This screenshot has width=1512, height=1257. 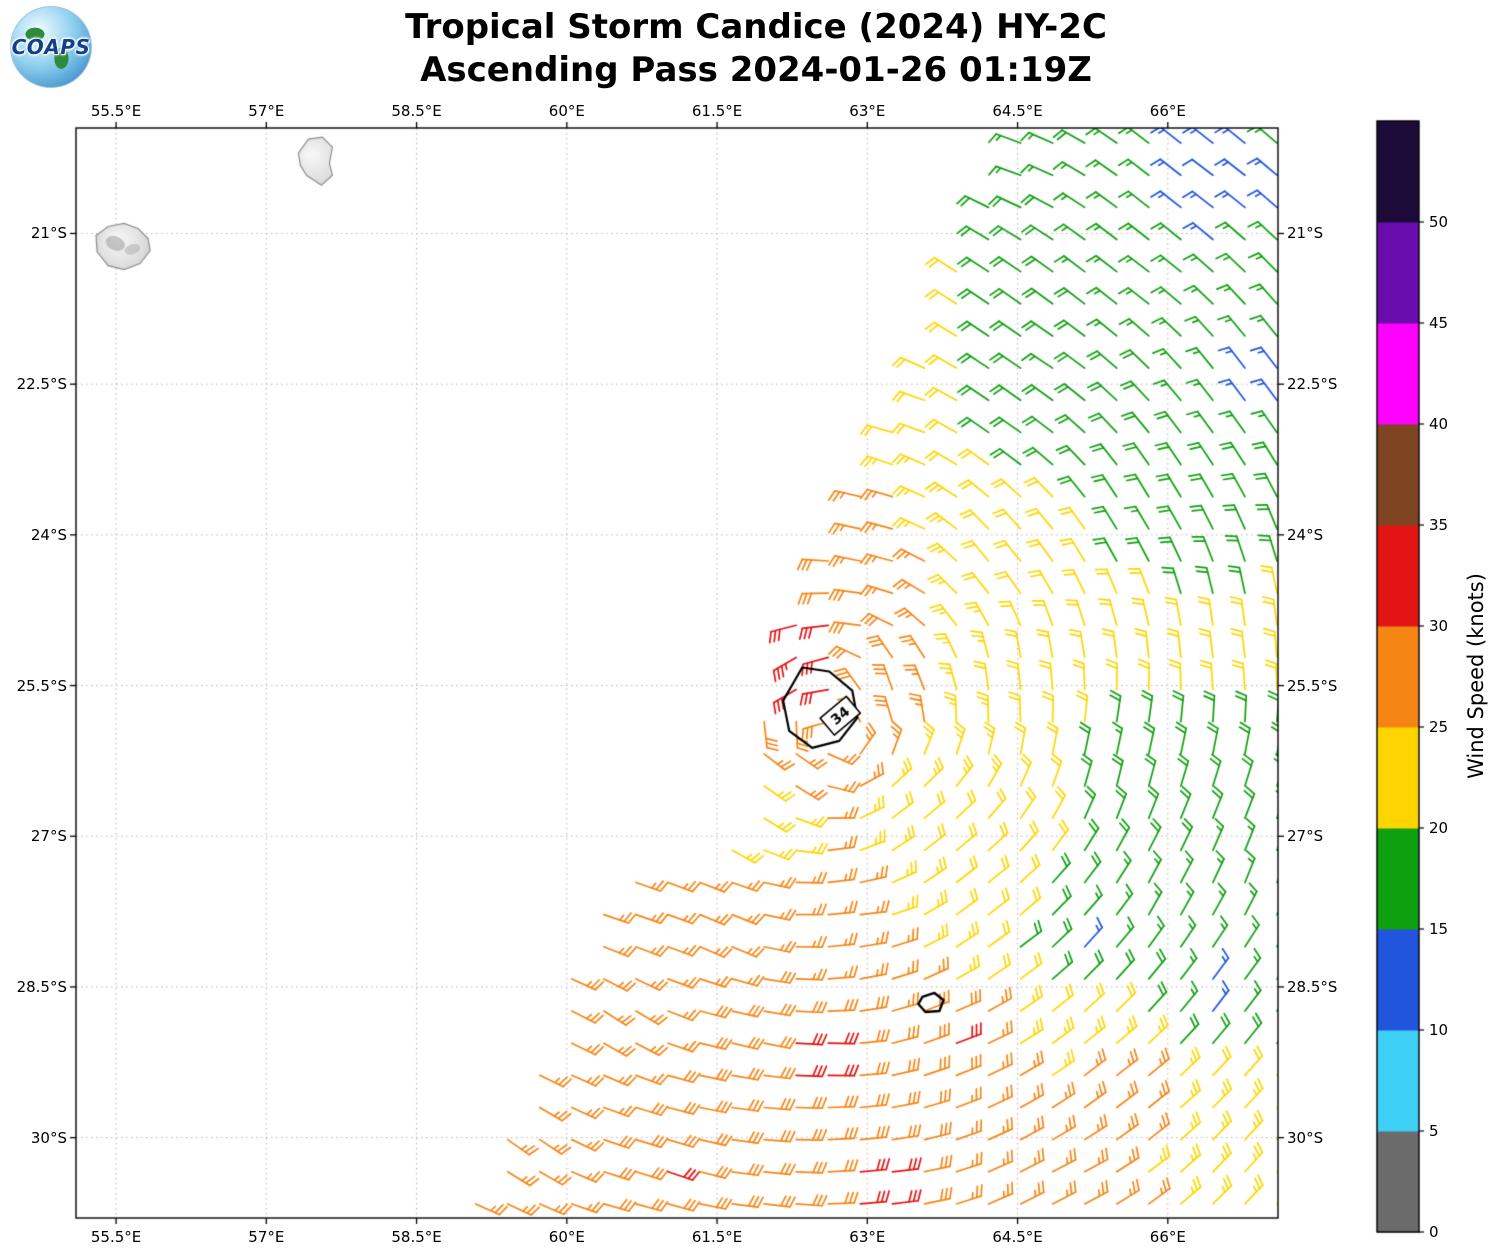 I want to click on x-axis-bottom-tick-label: 55.5°E, so click(x=116, y=1237).